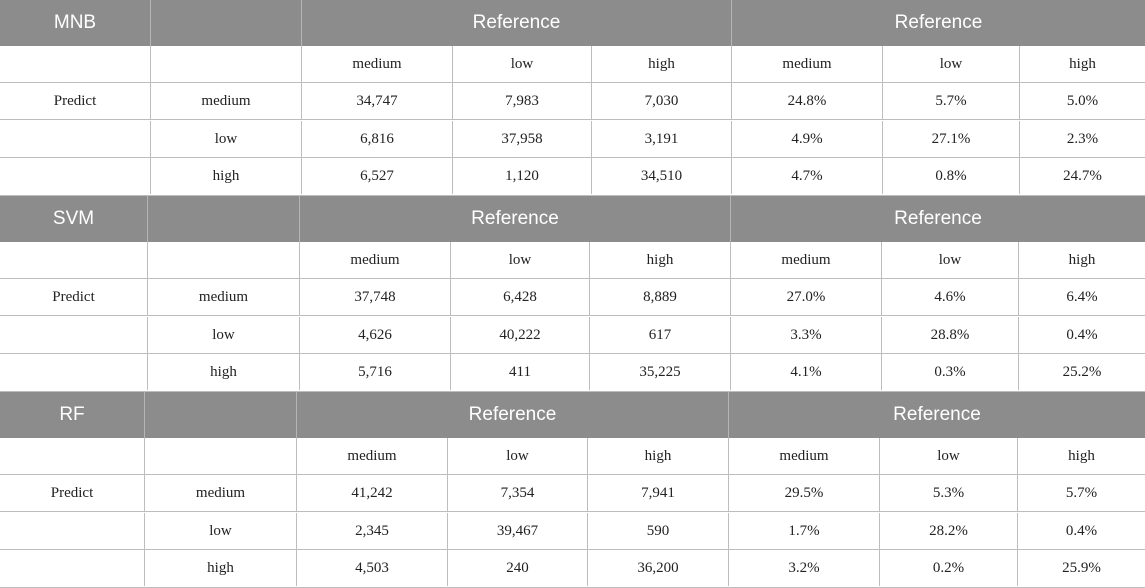  I want to click on table-cell: 3.3%, so click(806, 335).